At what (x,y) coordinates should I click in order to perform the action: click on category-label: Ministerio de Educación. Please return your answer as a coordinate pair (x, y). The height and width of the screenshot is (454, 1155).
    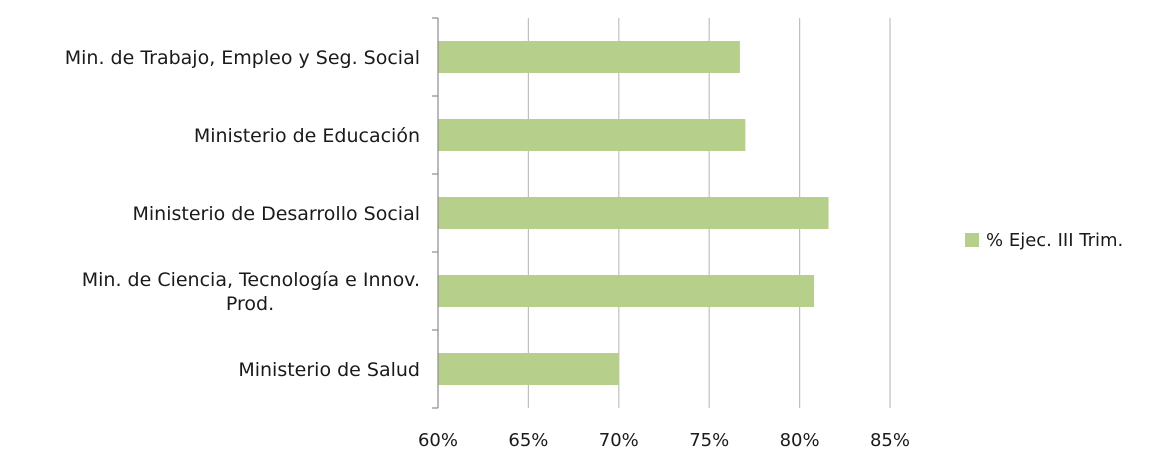
    Looking at the image, I should click on (307, 136).